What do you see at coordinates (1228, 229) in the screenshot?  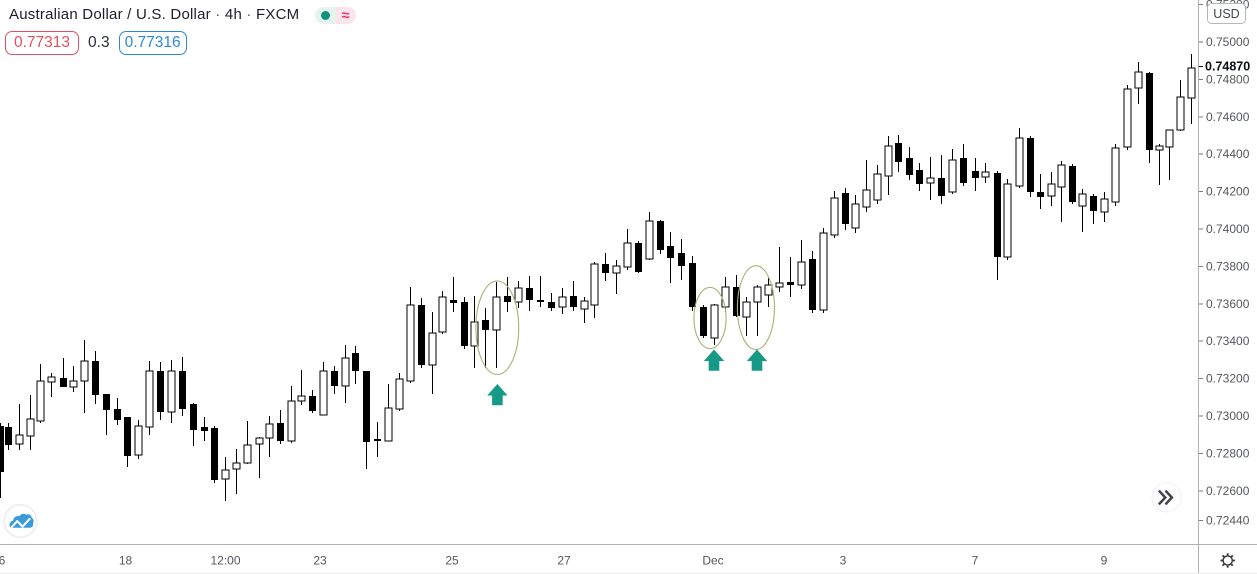 I see `svg-text: 0.74000` at bounding box center [1228, 229].